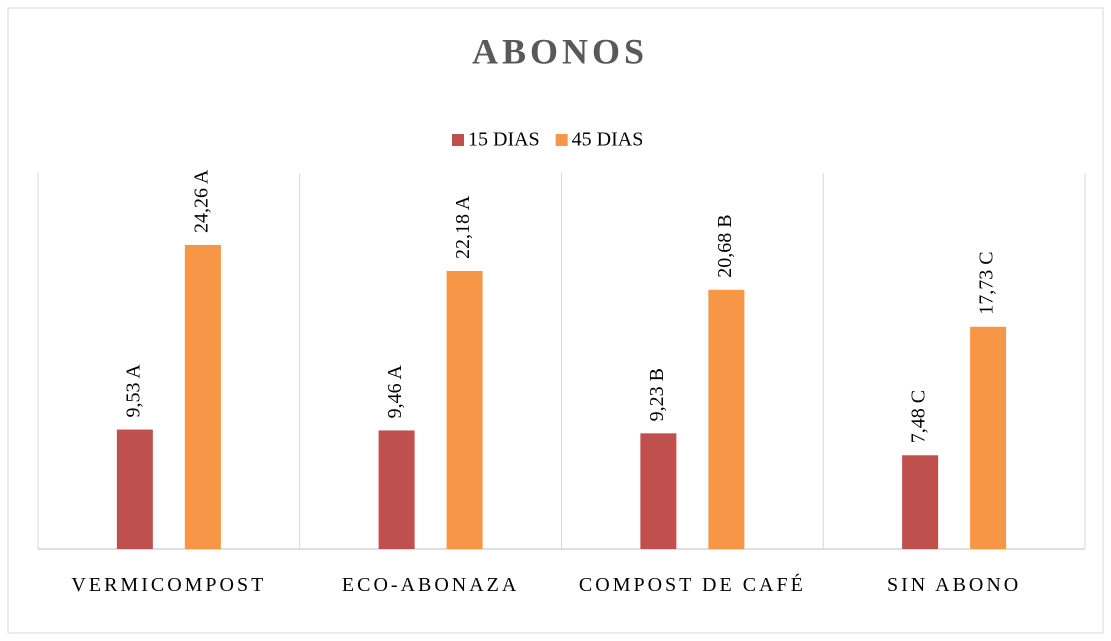 The width and height of the screenshot is (1111, 641). What do you see at coordinates (919, 416) in the screenshot?
I see `data-label: 7,48 C` at bounding box center [919, 416].